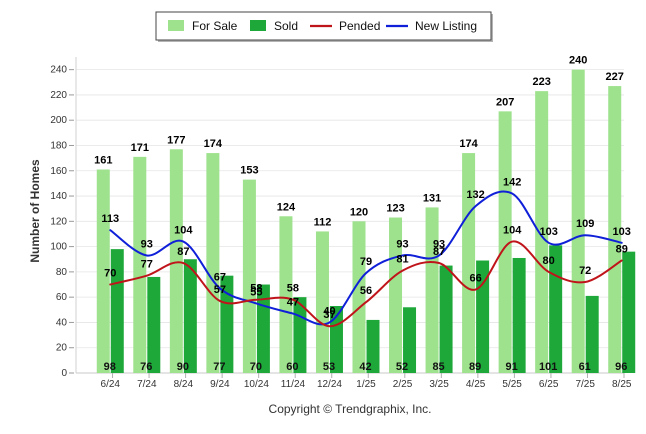 The image size is (646, 434). What do you see at coordinates (35, 211) in the screenshot?
I see `y-axis-title: Number of Homes` at bounding box center [35, 211].